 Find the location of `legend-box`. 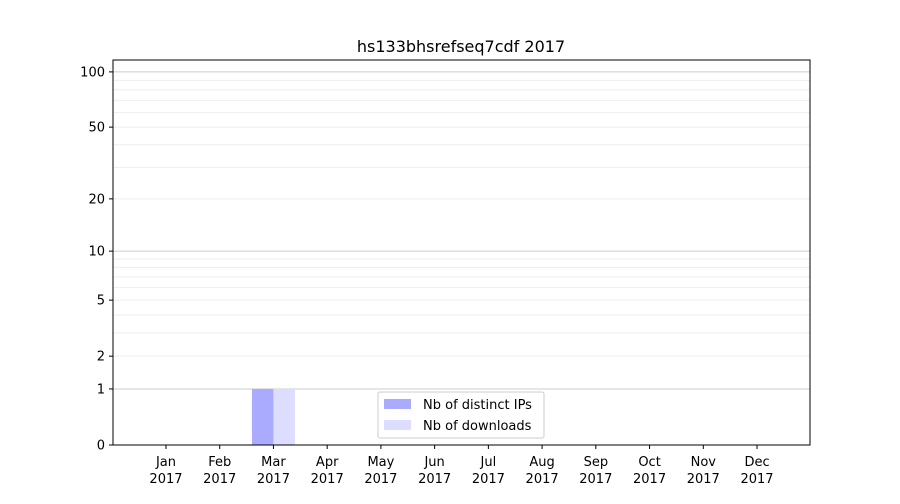

legend-box is located at coordinates (461, 415).